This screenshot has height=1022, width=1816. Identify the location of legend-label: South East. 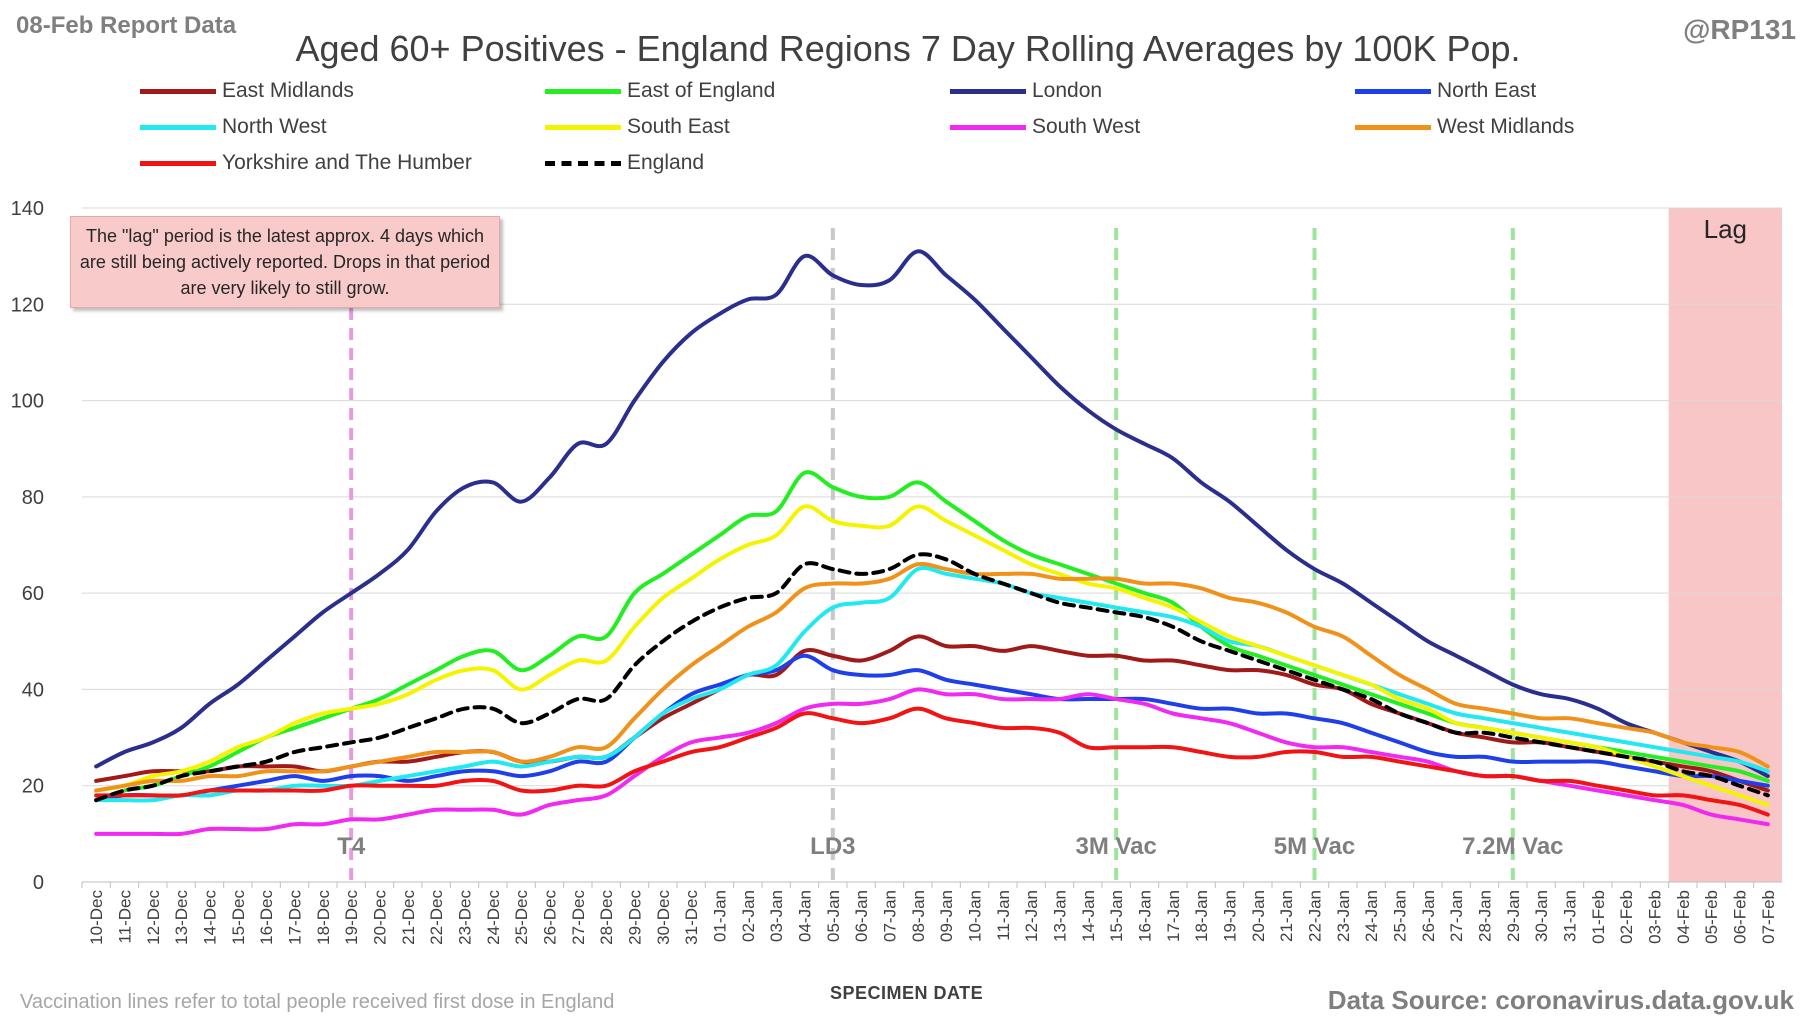
(678, 126).